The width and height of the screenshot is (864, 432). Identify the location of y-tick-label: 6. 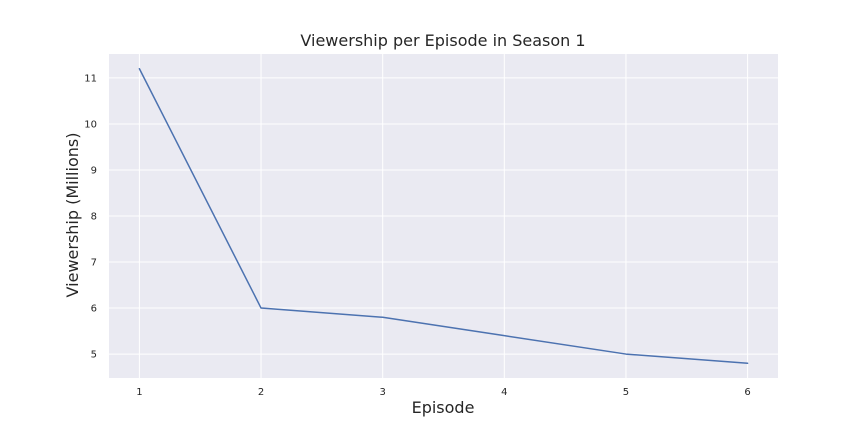
(94, 309).